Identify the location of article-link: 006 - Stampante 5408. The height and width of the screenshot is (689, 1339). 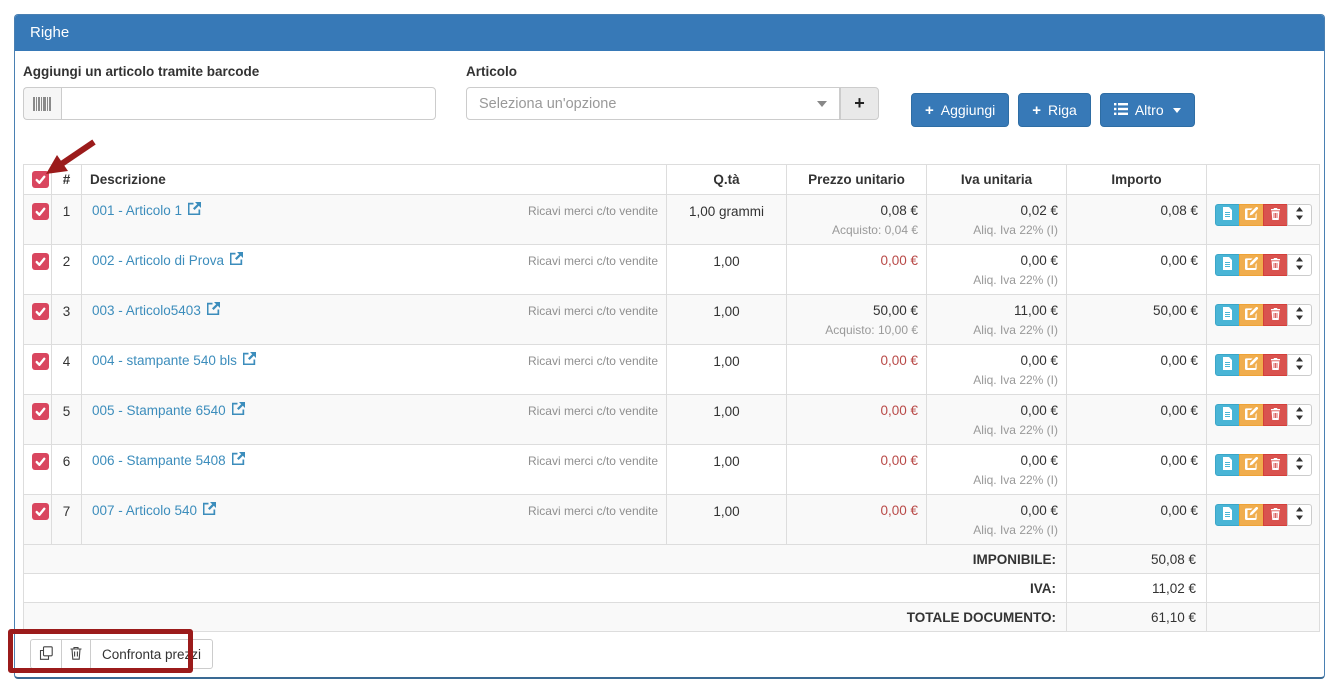
(168, 460).